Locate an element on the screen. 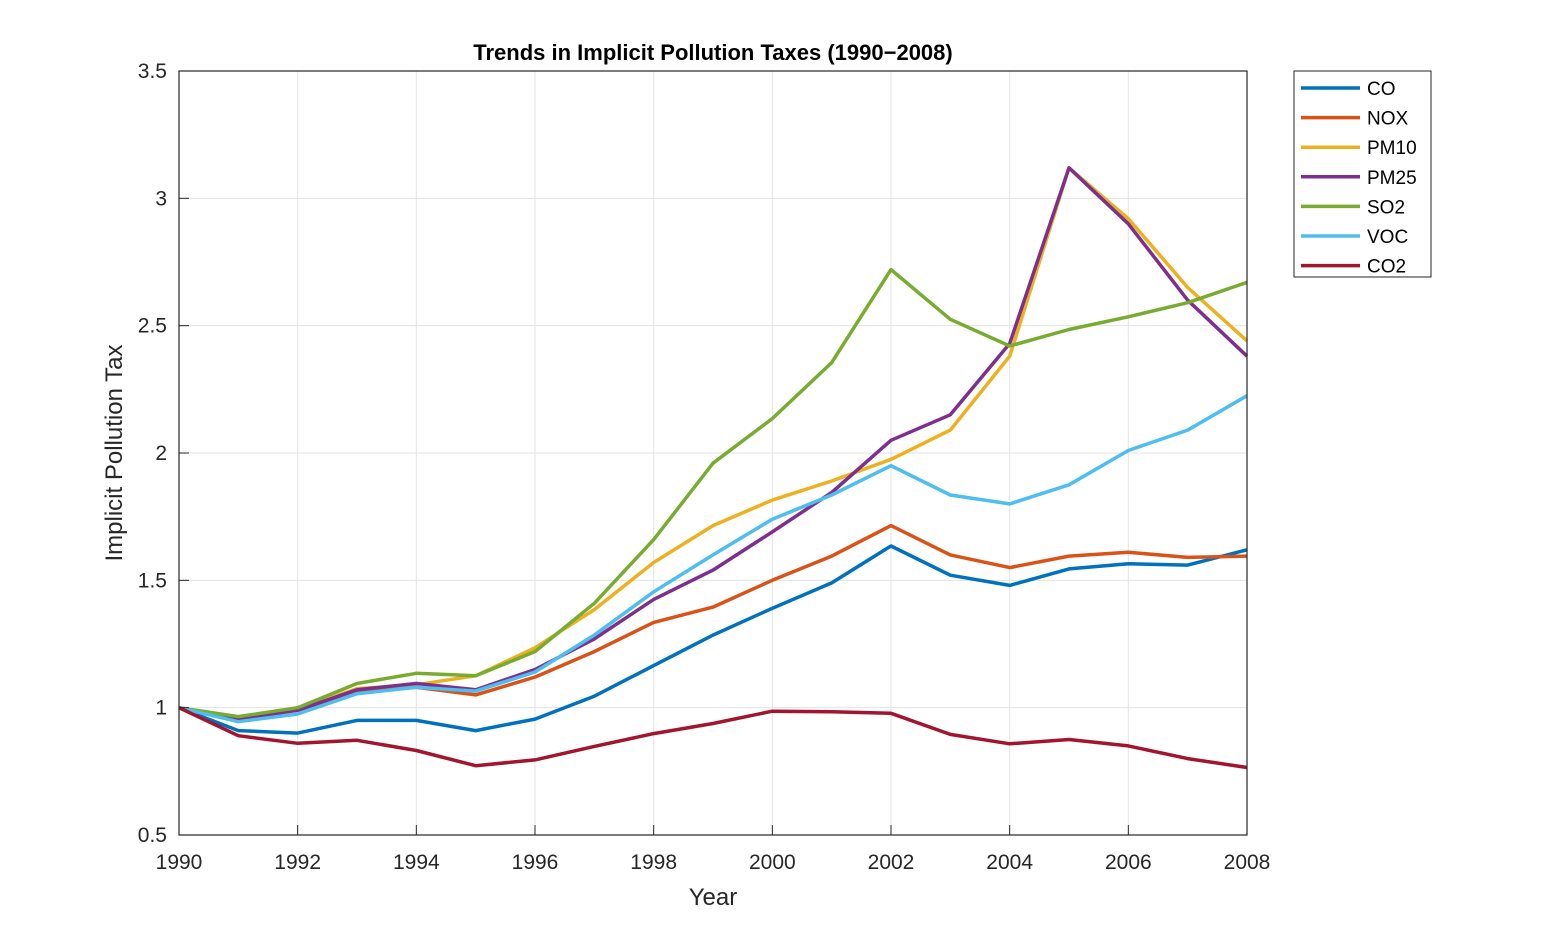  series-line-co2 is located at coordinates (713, 738).